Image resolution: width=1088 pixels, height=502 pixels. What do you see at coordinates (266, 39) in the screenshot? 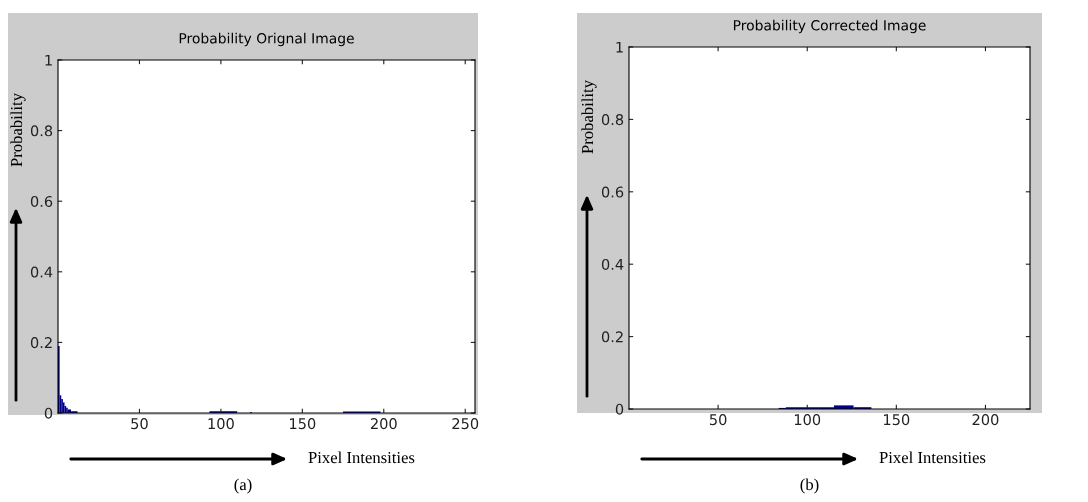
I see `chart-title: Probability Orignal Image` at bounding box center [266, 39].